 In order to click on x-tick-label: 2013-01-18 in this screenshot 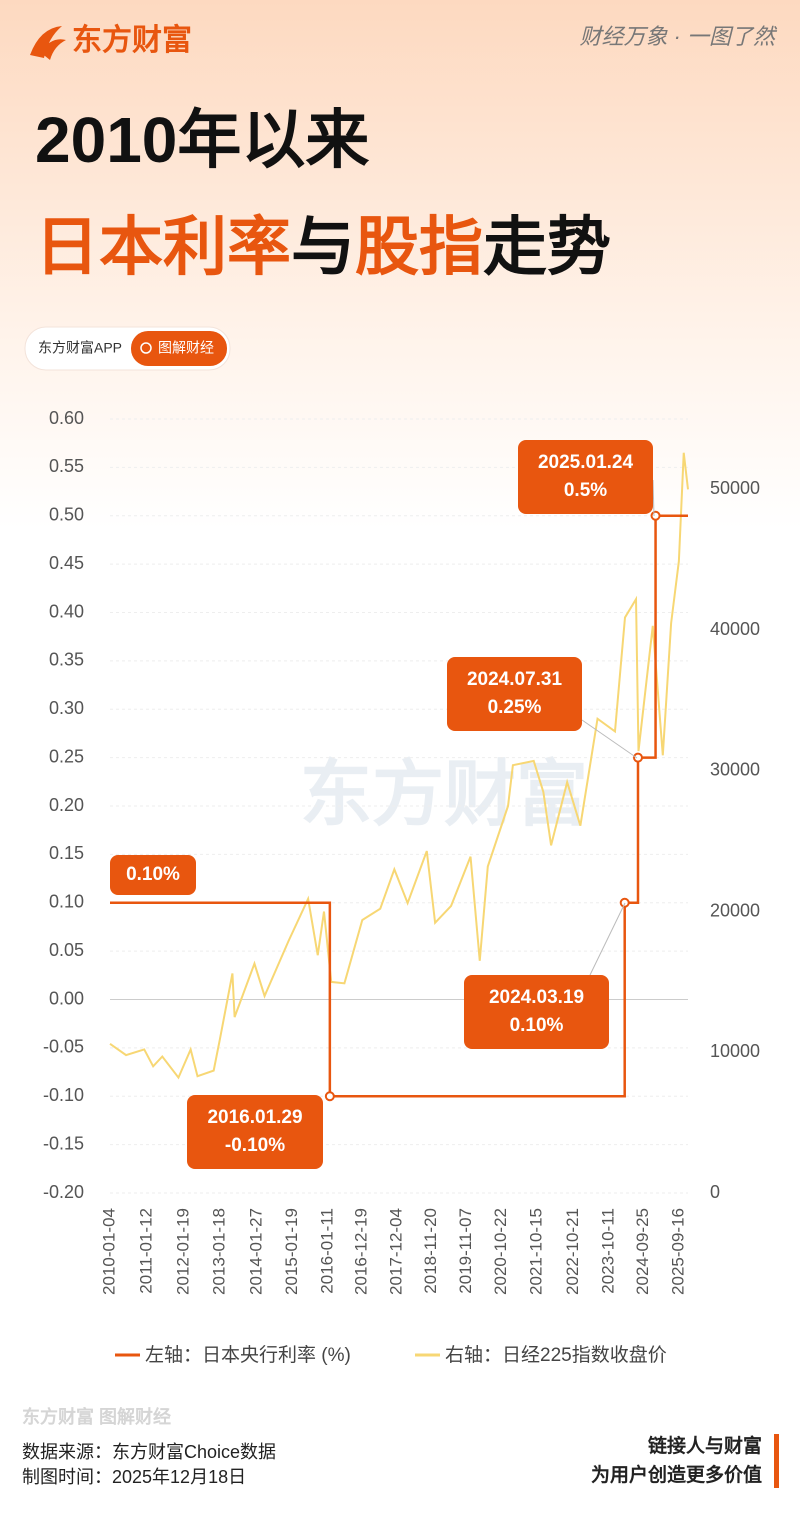, I will do `click(219, 1251)`.